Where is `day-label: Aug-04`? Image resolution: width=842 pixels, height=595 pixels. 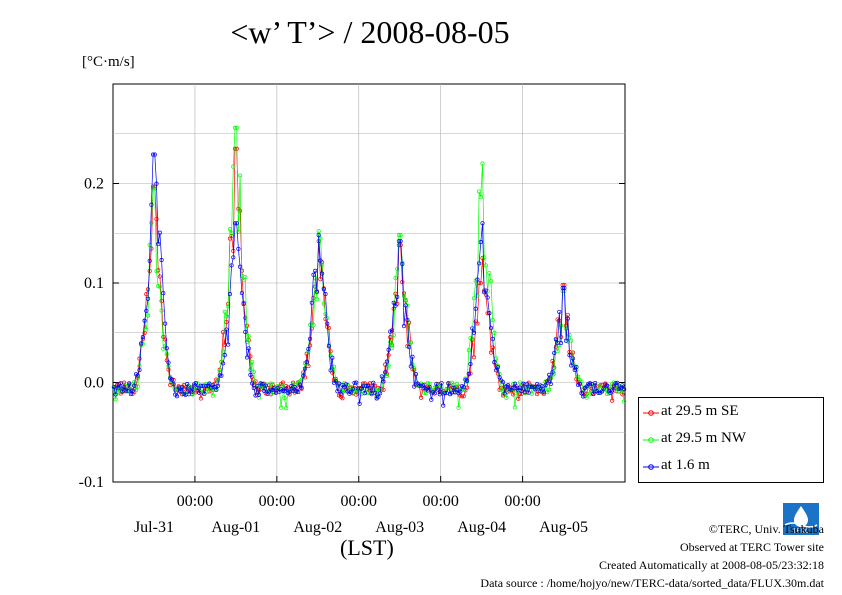
day-label: Aug-04 is located at coordinates (481, 527).